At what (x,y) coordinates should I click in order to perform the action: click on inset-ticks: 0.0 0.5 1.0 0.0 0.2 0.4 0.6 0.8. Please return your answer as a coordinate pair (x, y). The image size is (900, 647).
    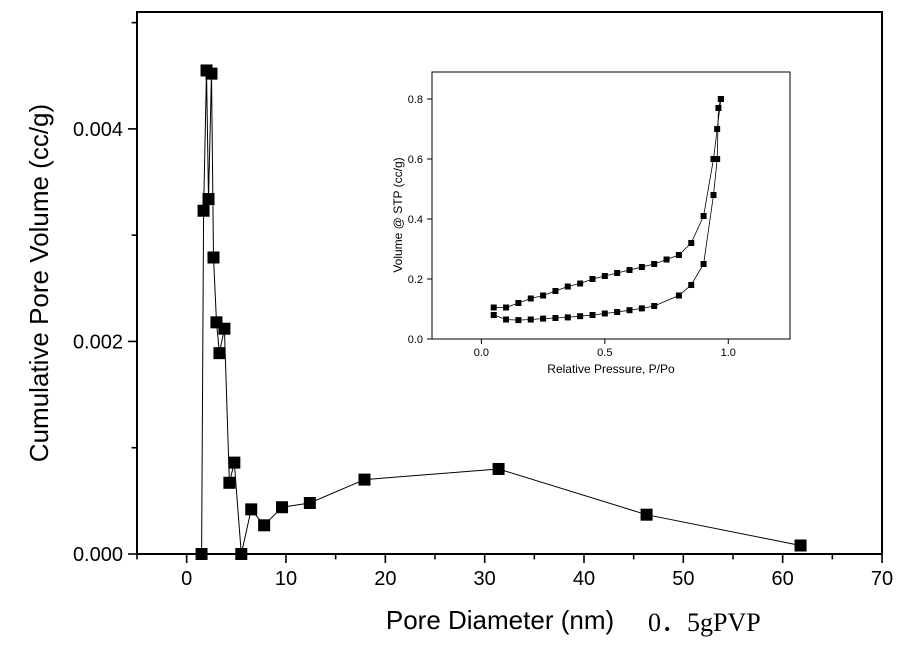
    Looking at the image, I should click on (572, 226).